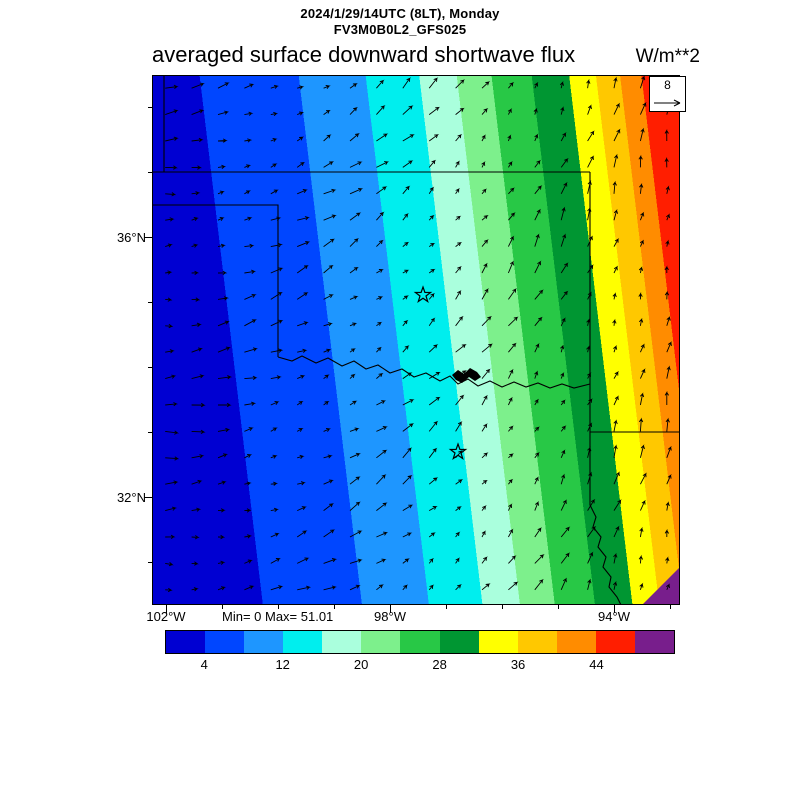 This screenshot has height=800, width=800. What do you see at coordinates (667, 56) in the screenshot?
I see `units-label: W/m**2` at bounding box center [667, 56].